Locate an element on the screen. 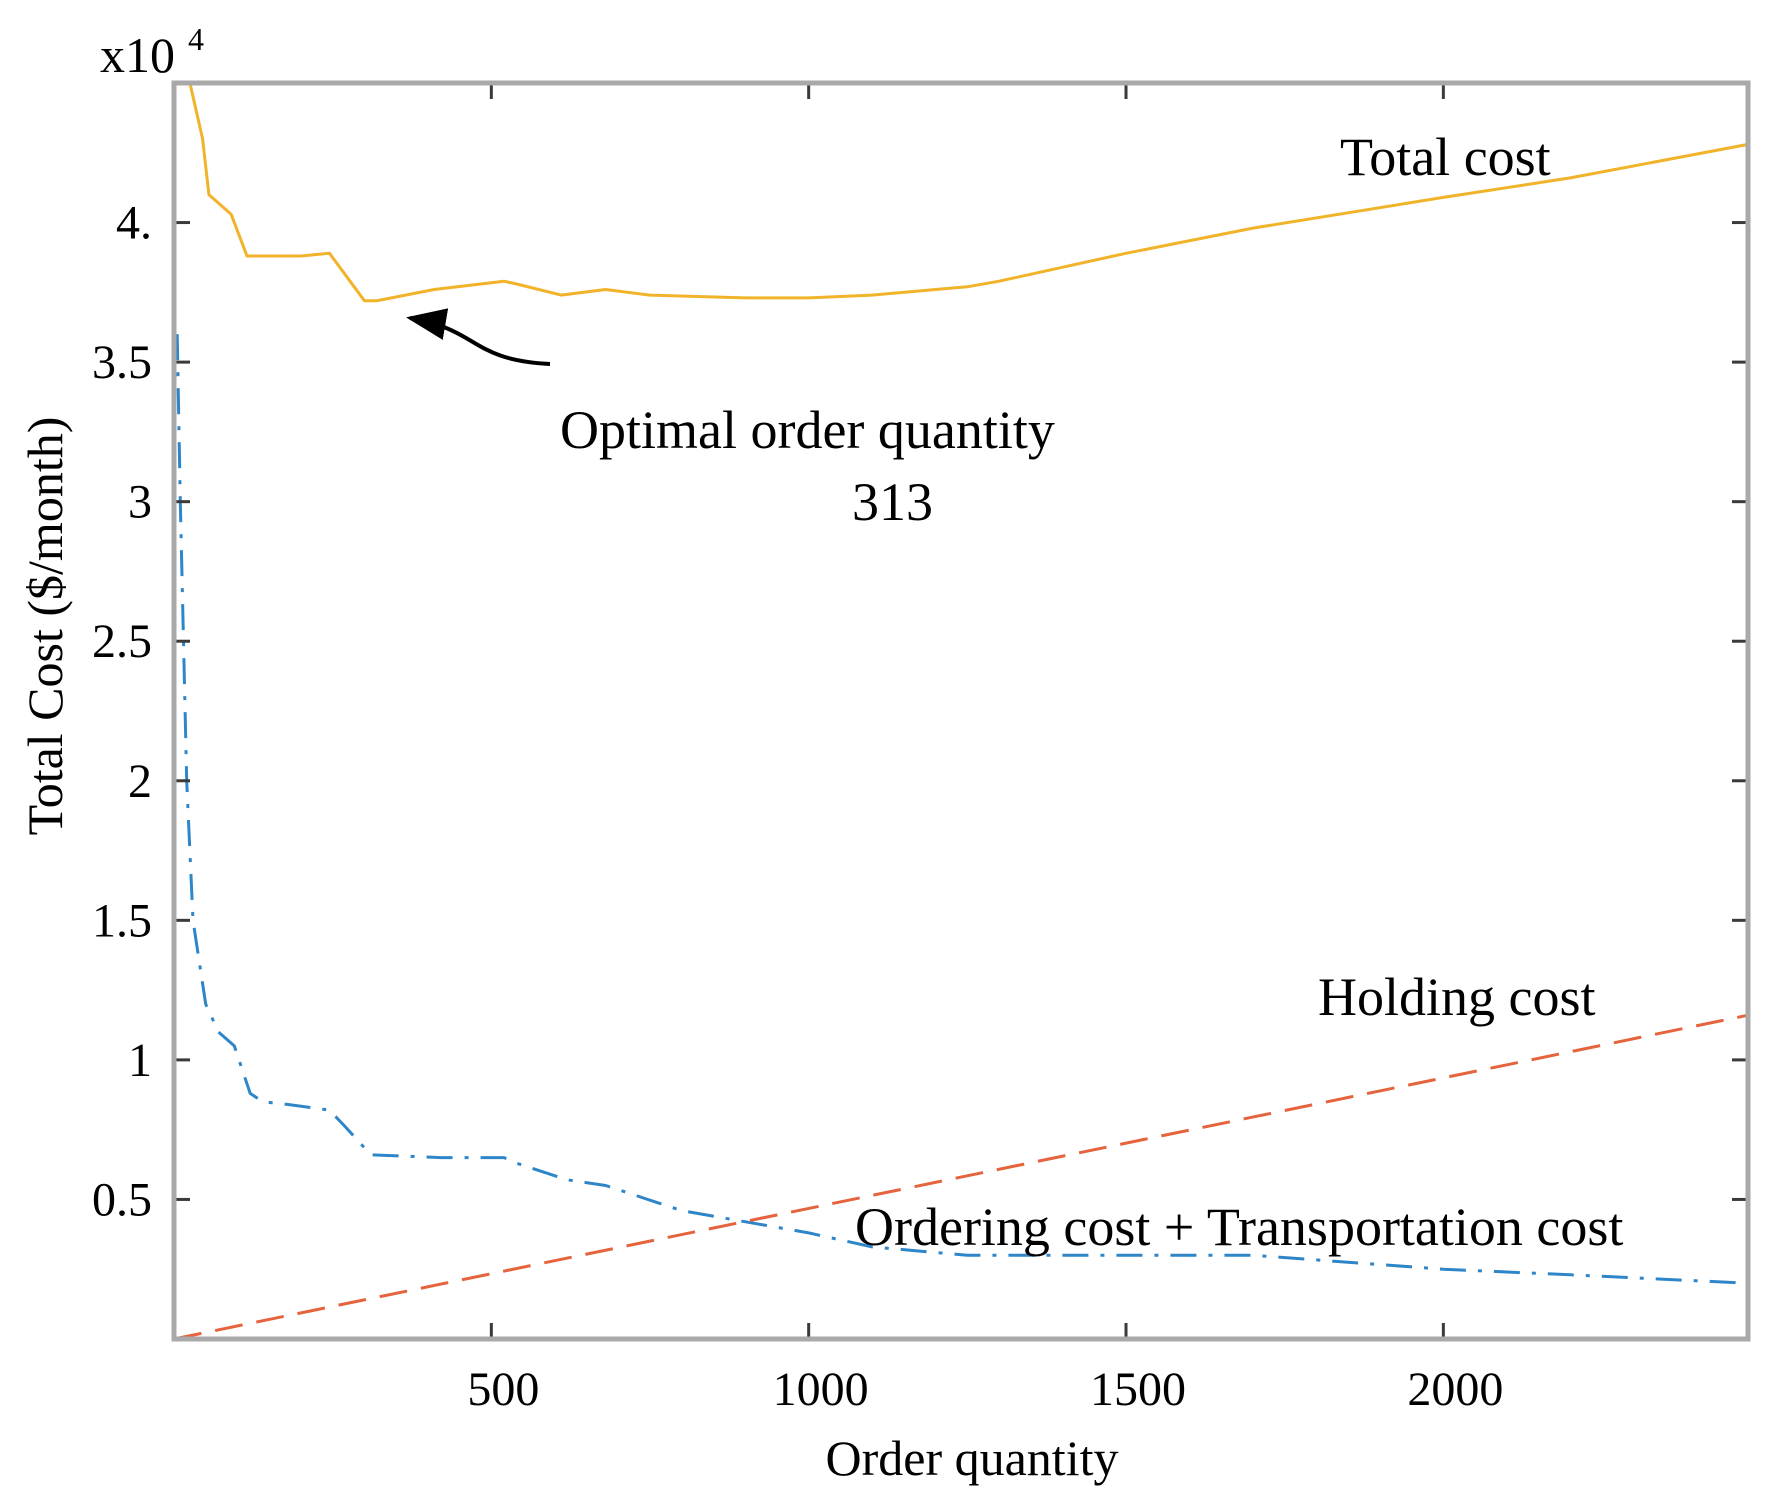 The width and height of the screenshot is (1777, 1502). optimal-quantity-label: Optimal order quantity is located at coordinates (807, 430).